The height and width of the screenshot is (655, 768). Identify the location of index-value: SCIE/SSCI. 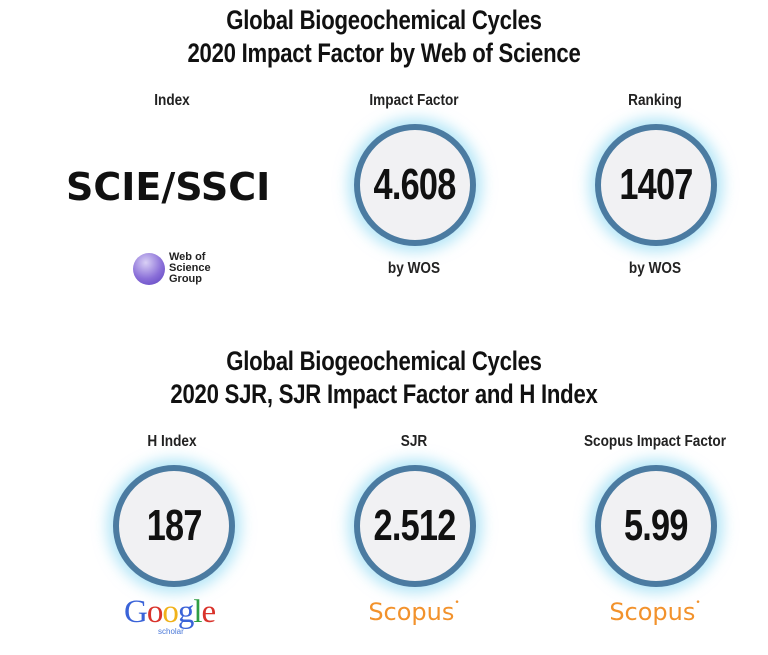
(168, 187).